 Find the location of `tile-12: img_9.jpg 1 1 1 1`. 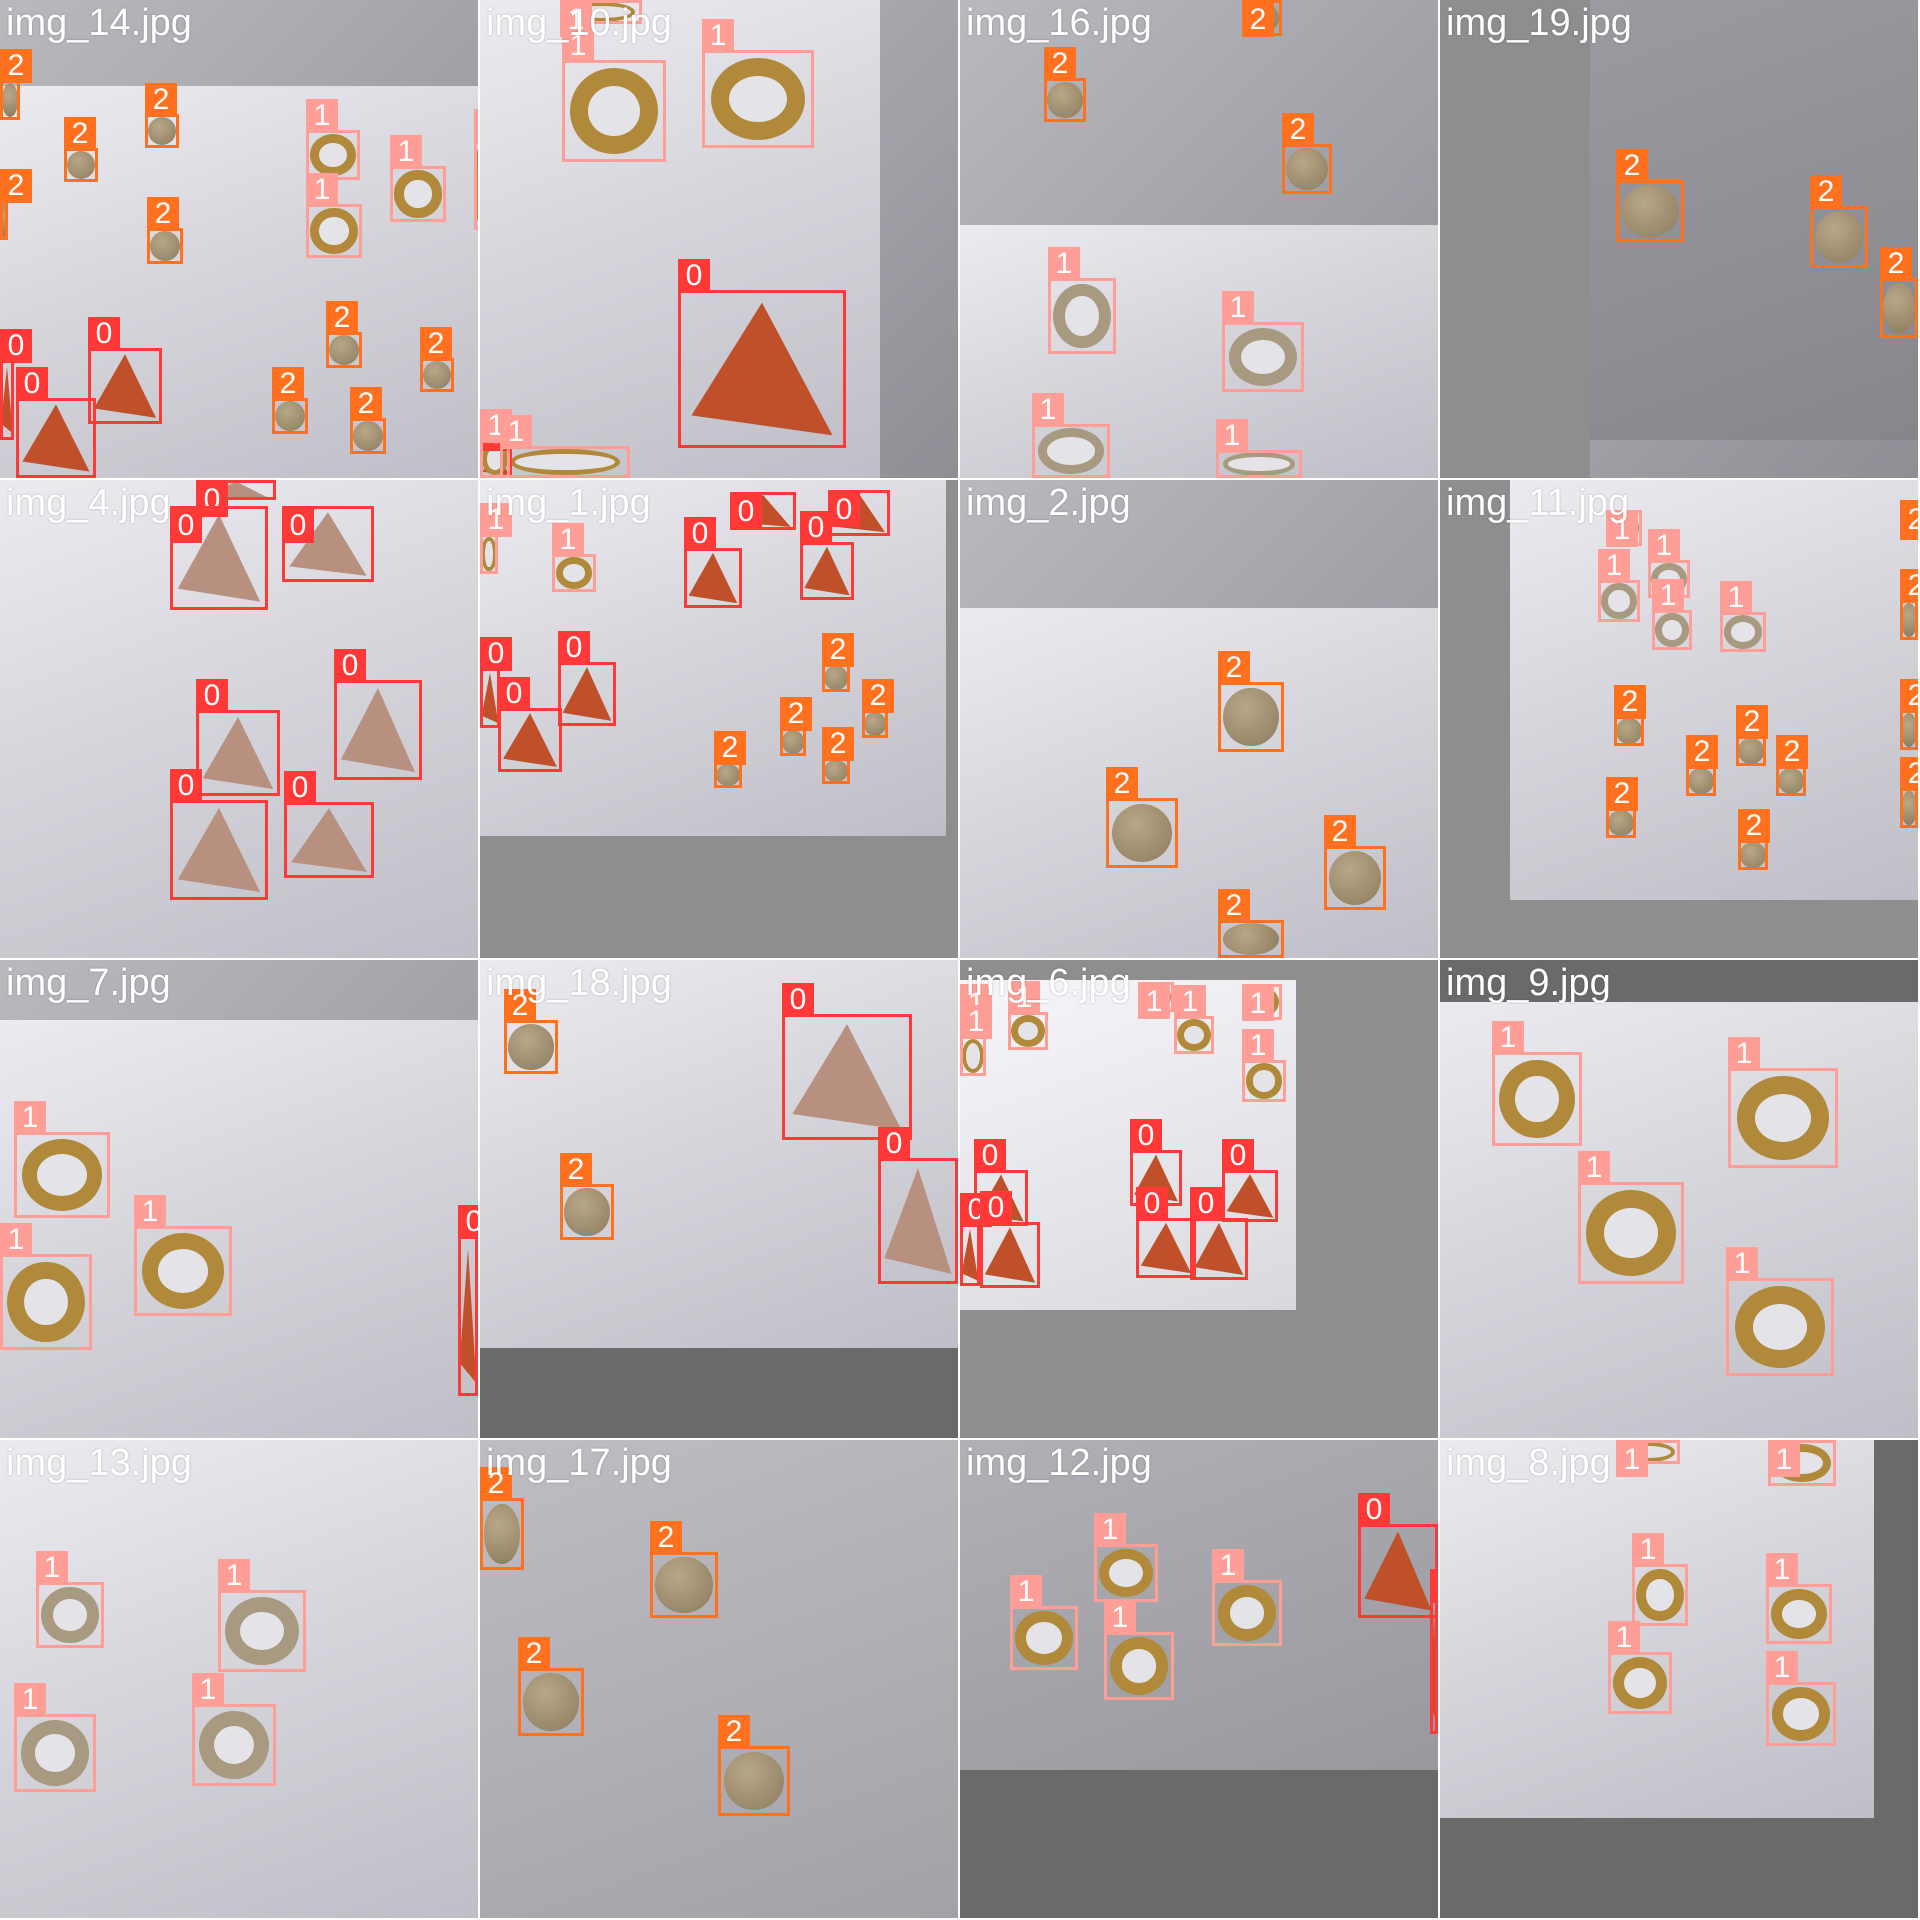

tile-12: img_9.jpg 1 1 1 1 is located at coordinates (1679, 1199).